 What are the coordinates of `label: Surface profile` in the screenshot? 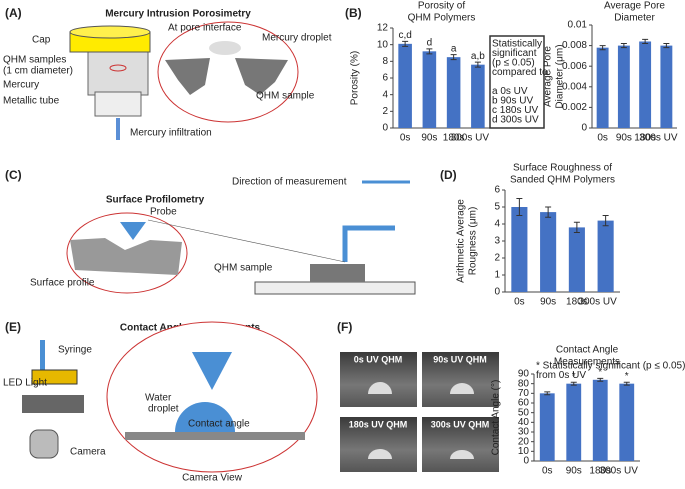 It's located at (62, 283).